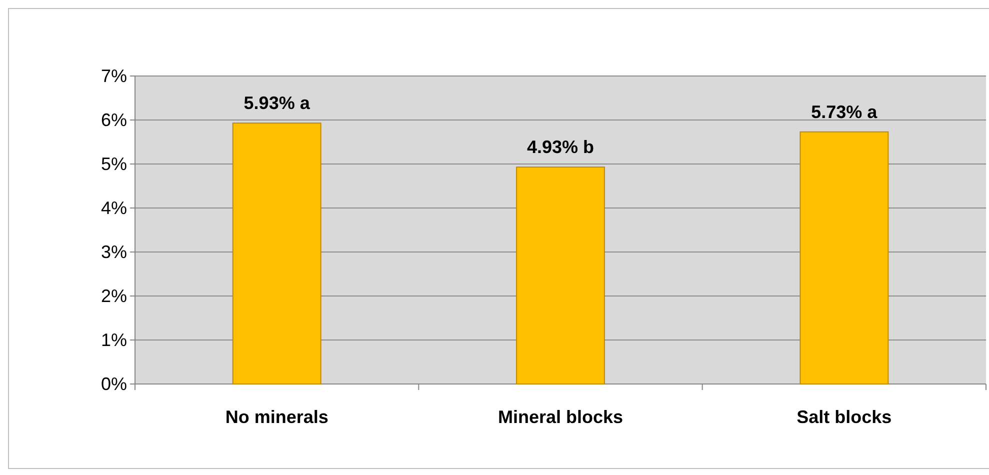 The height and width of the screenshot is (475, 989). I want to click on y-tick-label: 1%, so click(113, 340).